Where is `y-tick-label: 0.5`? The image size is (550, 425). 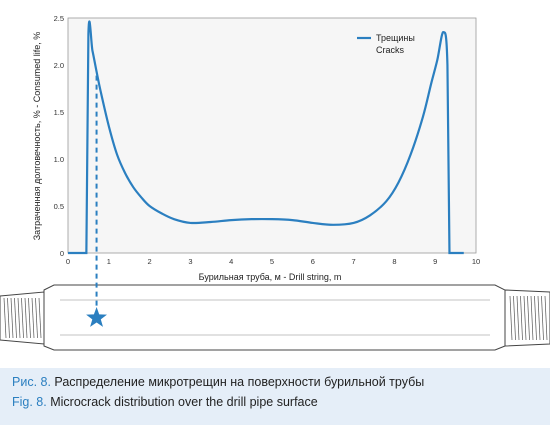 y-tick-label: 0.5 is located at coordinates (59, 206).